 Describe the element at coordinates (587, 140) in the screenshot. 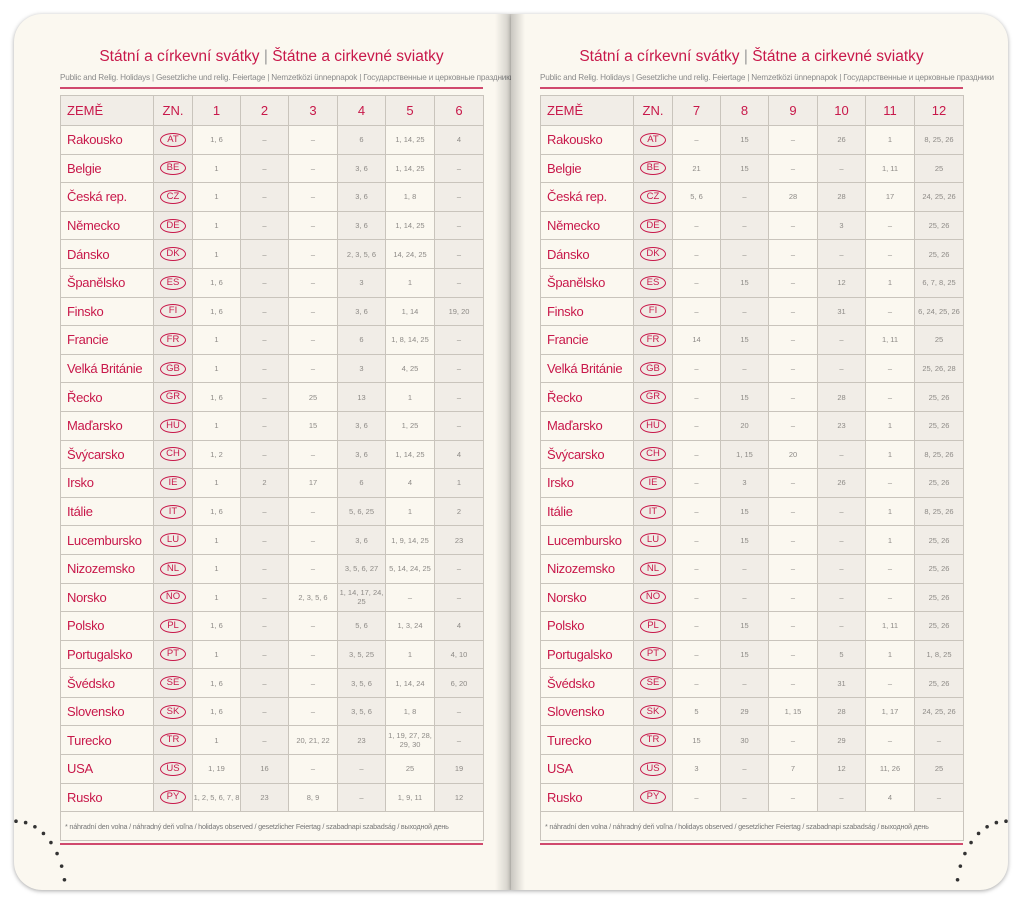

I see `country-name: Rakousko` at that location.